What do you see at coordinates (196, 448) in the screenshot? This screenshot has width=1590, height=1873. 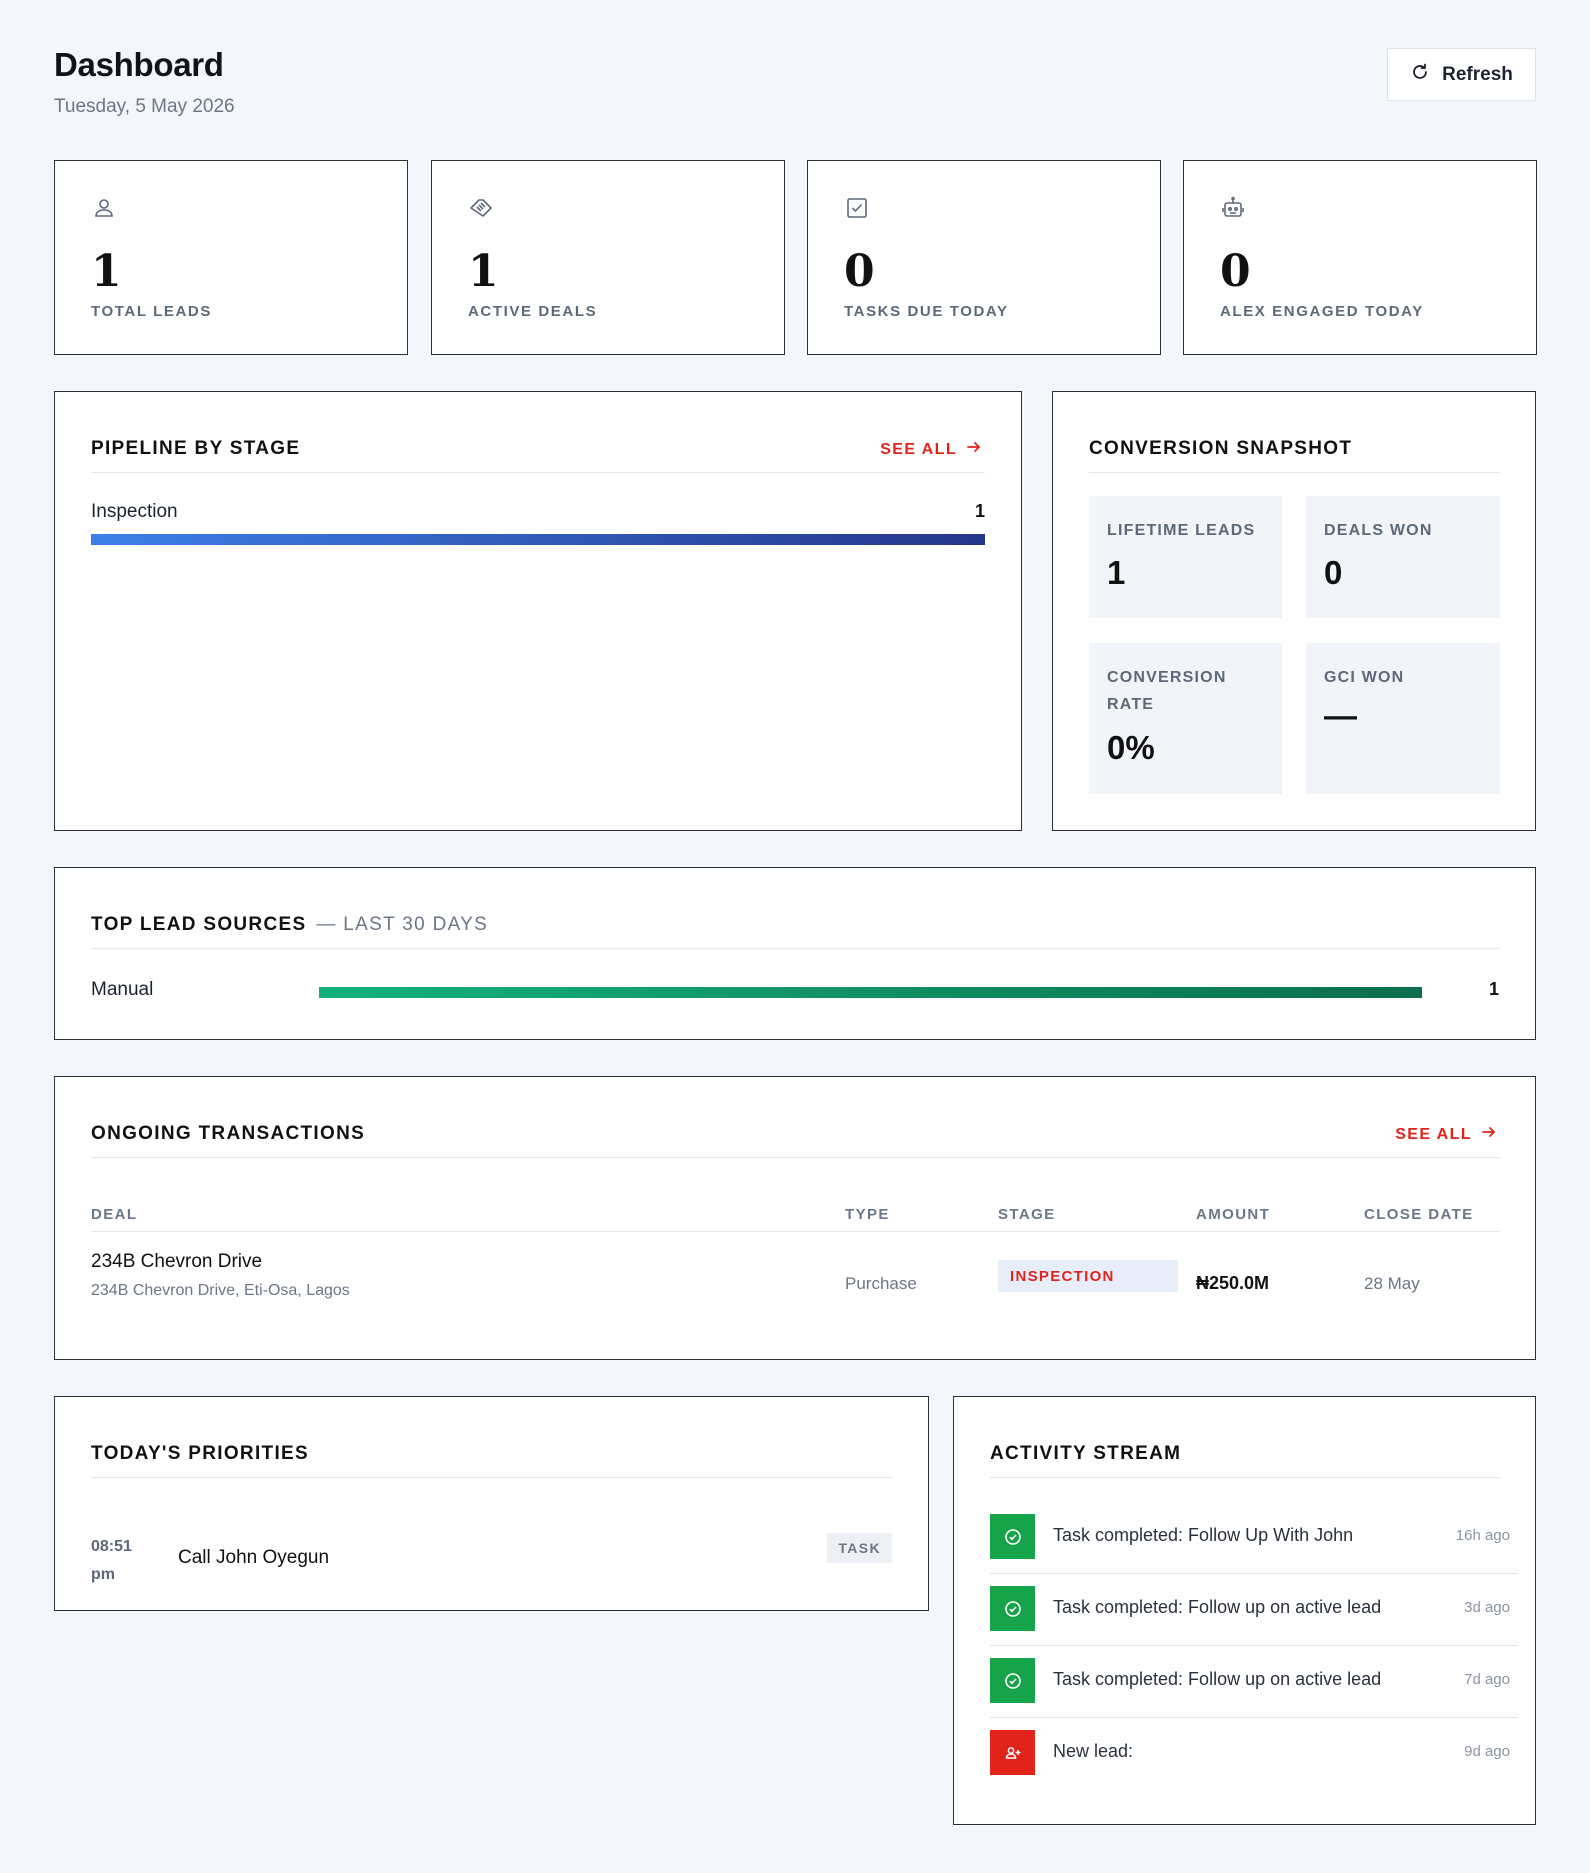 I see `pipeline-title: PIPELINE BY STAGE` at bounding box center [196, 448].